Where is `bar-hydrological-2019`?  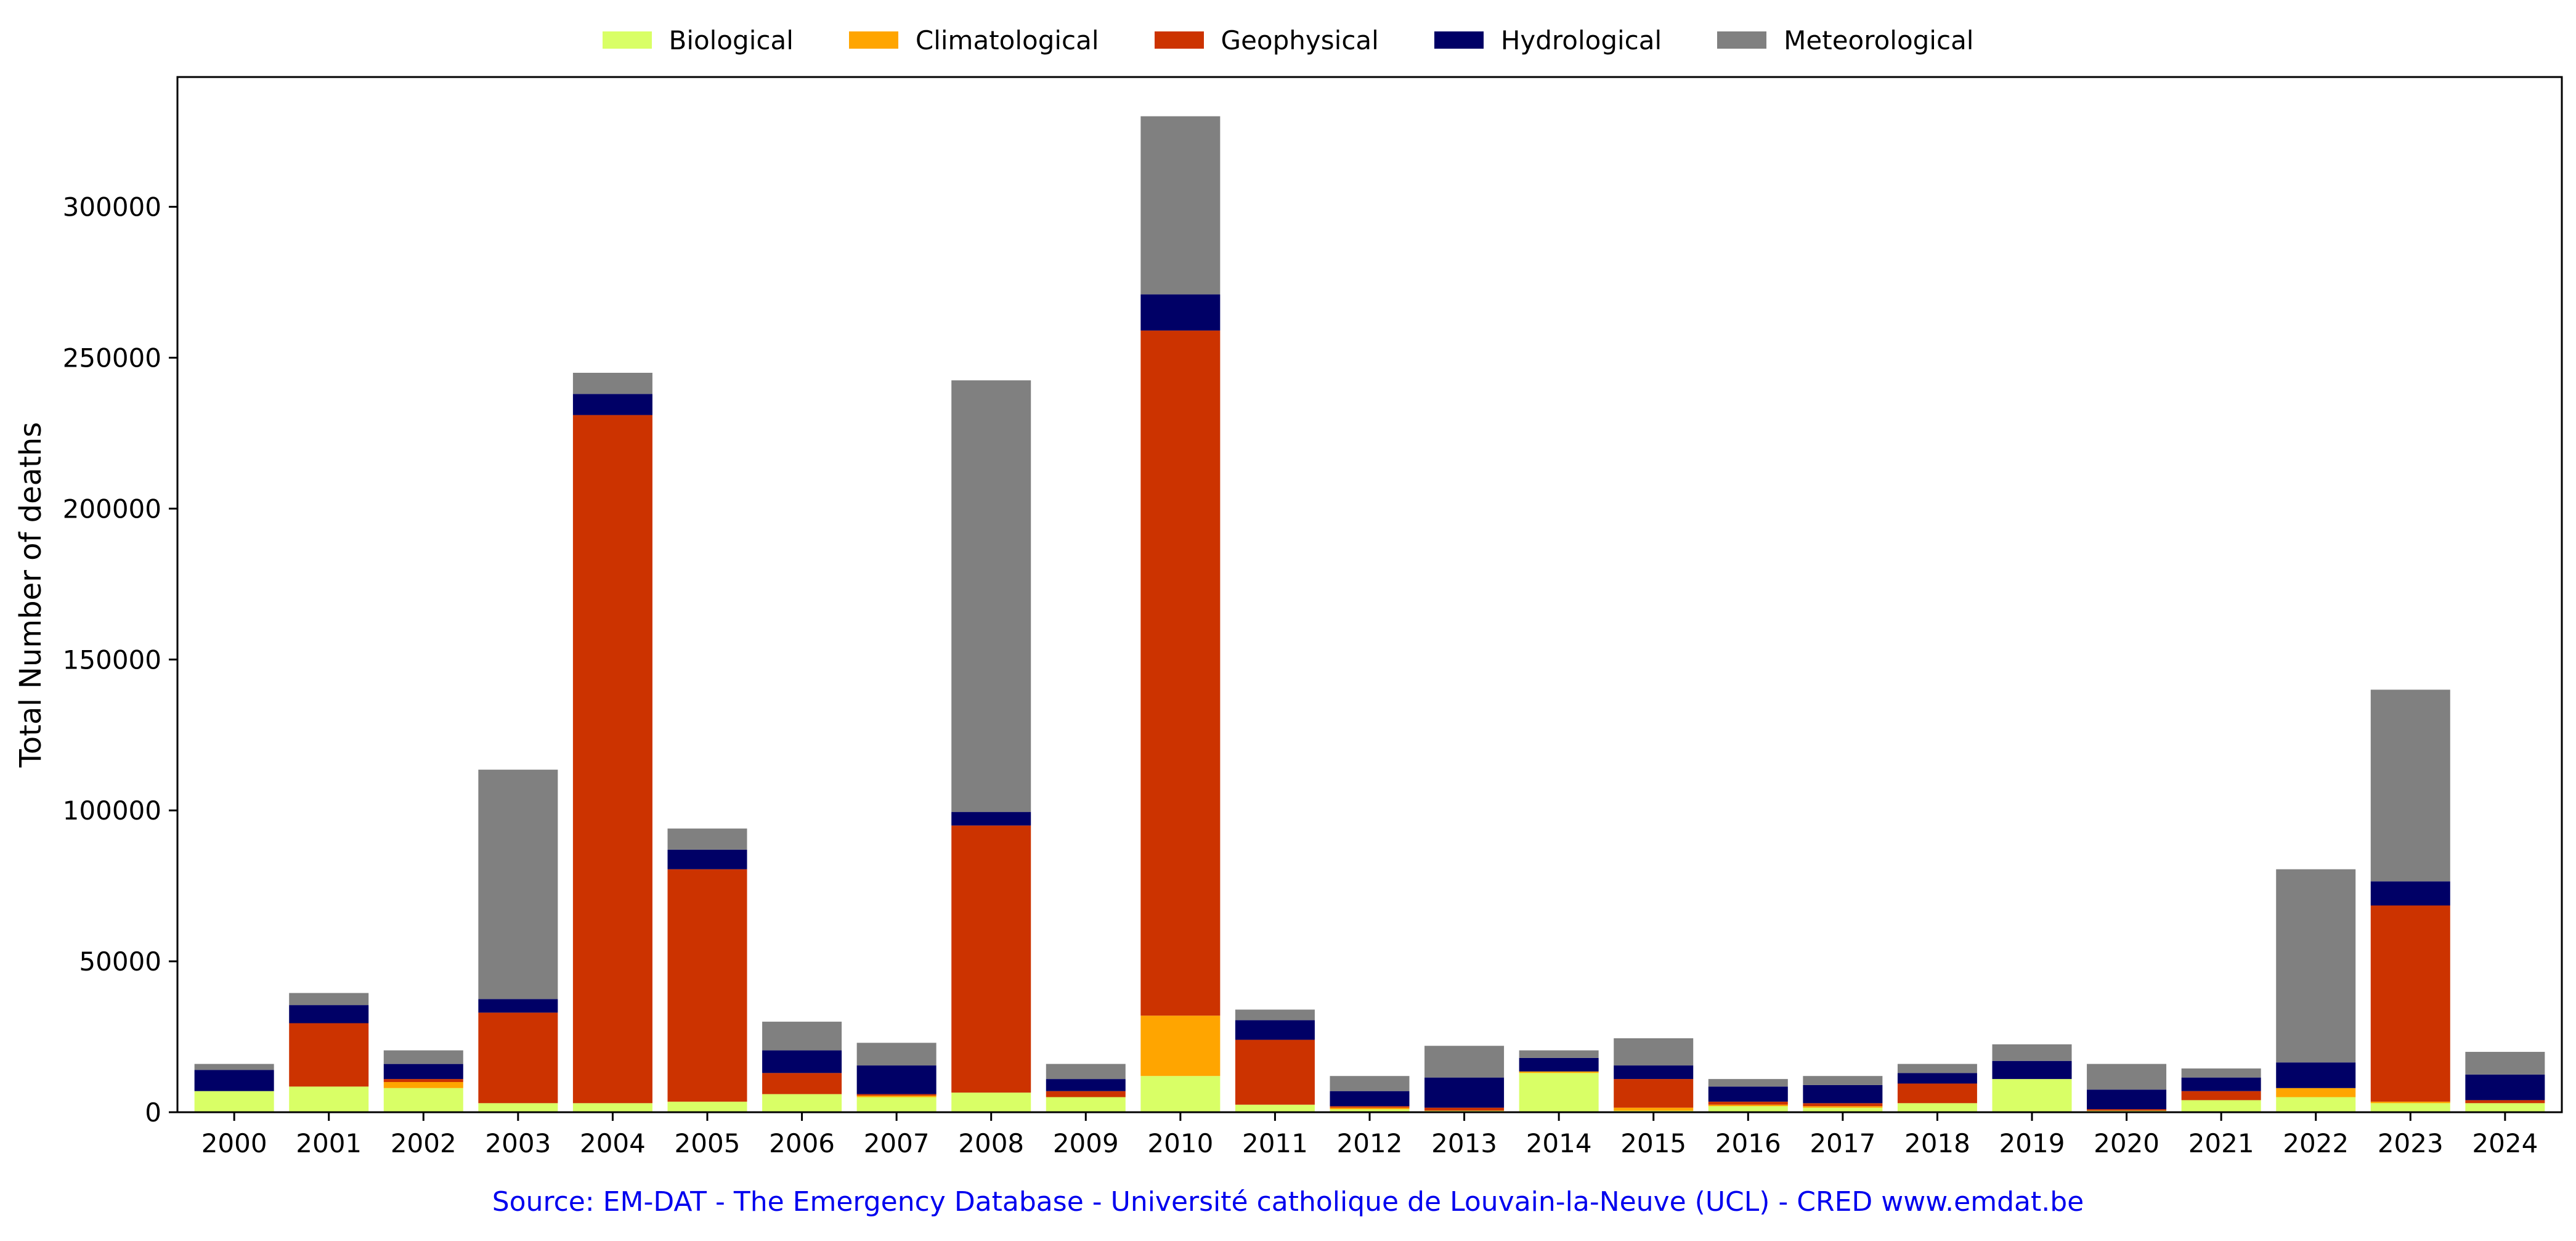 bar-hydrological-2019 is located at coordinates (2032, 1070).